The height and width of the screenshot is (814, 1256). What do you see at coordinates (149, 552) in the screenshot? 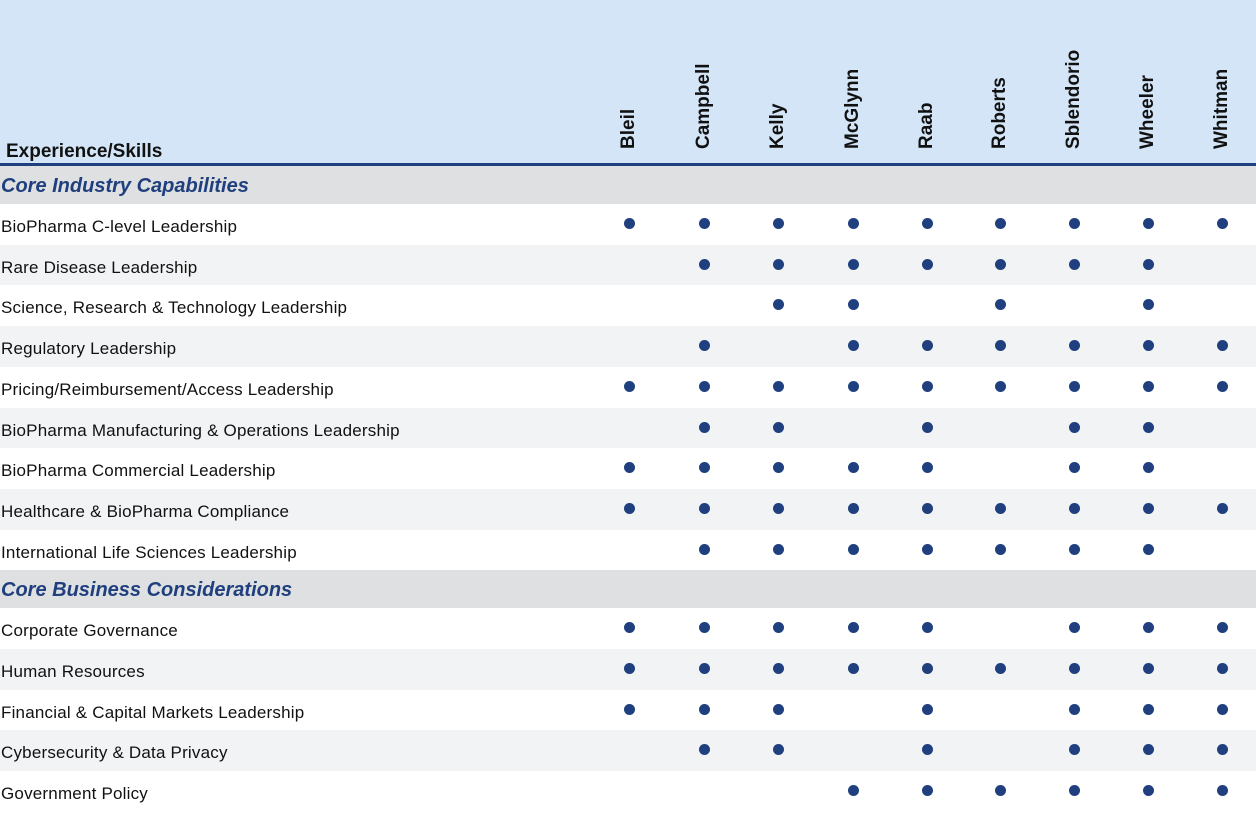
I see `skill-label: International Life Sciences Leadership` at bounding box center [149, 552].